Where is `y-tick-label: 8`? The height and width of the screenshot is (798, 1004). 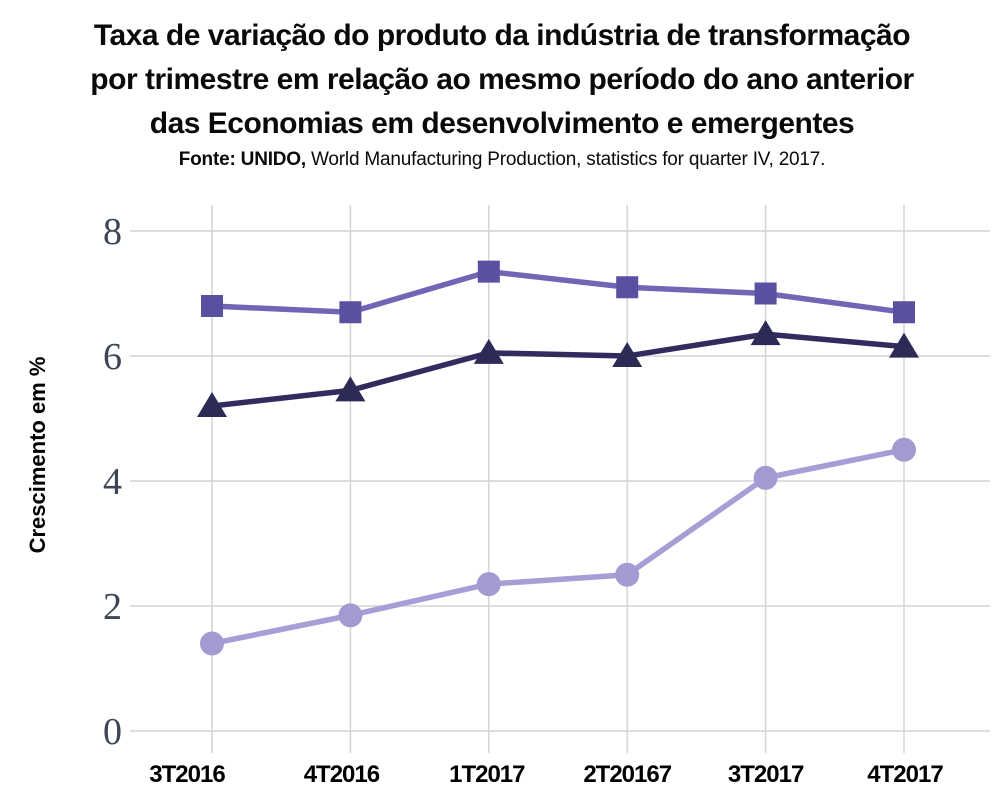
y-tick-label: 8 is located at coordinates (112, 232).